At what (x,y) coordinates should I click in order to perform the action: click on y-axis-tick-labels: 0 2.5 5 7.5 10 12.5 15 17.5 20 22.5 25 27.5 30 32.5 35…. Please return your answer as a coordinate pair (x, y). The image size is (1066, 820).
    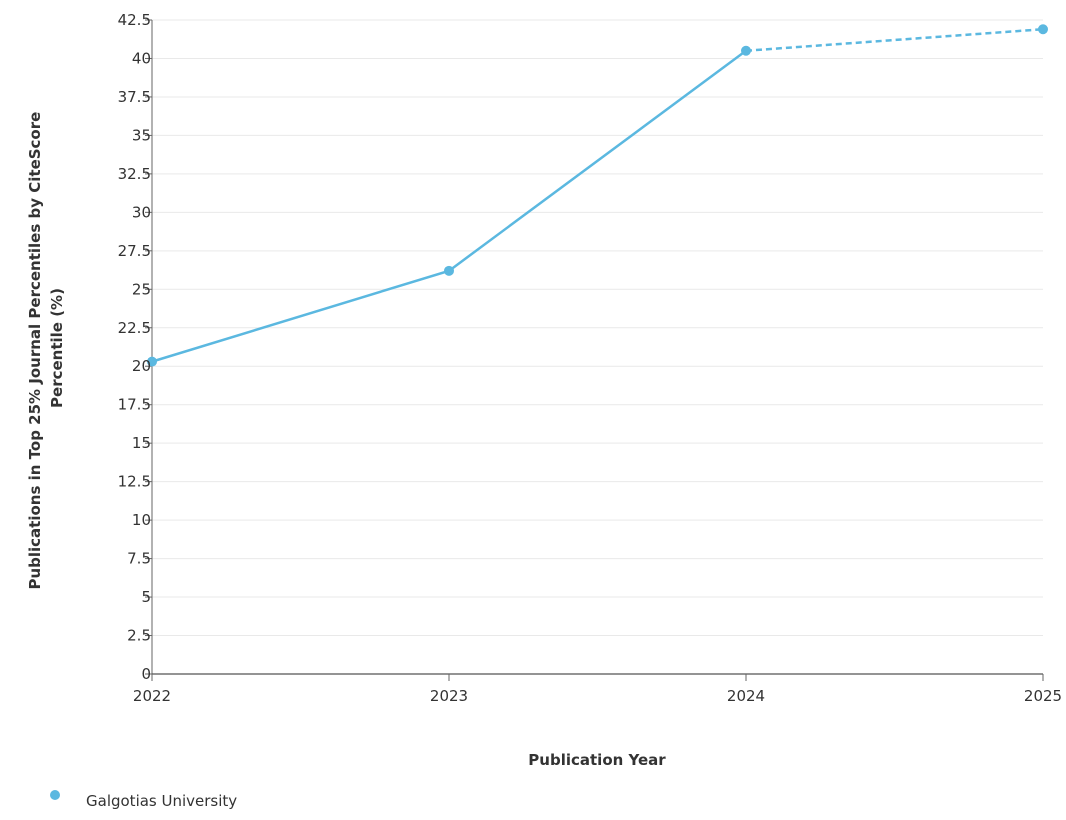
    Looking at the image, I should click on (134, 347).